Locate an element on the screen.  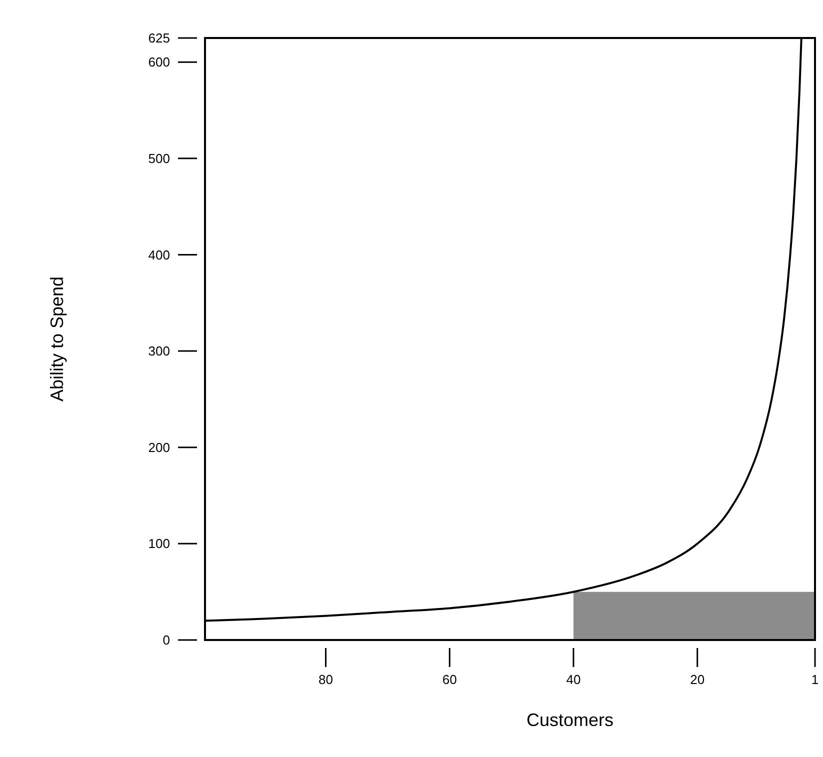
x-tick-label: 1 is located at coordinates (815, 679).